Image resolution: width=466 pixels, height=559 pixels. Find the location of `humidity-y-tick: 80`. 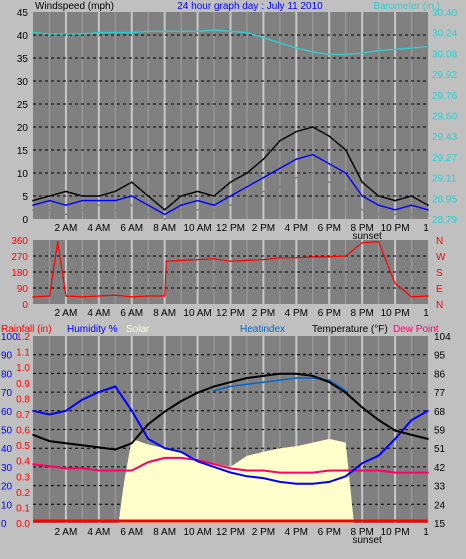

humidity-y-tick: 80 is located at coordinates (7, 374).